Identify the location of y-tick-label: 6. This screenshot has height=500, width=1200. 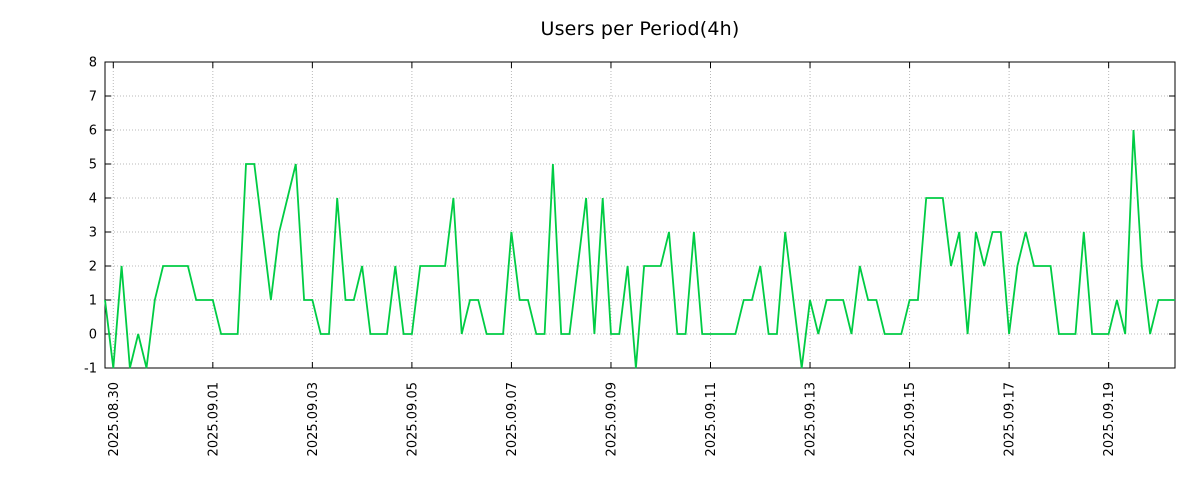
(93, 131).